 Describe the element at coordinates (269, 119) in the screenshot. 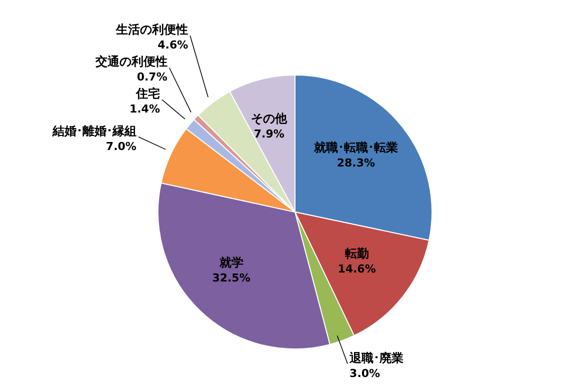

I see `slice-label: その他` at that location.